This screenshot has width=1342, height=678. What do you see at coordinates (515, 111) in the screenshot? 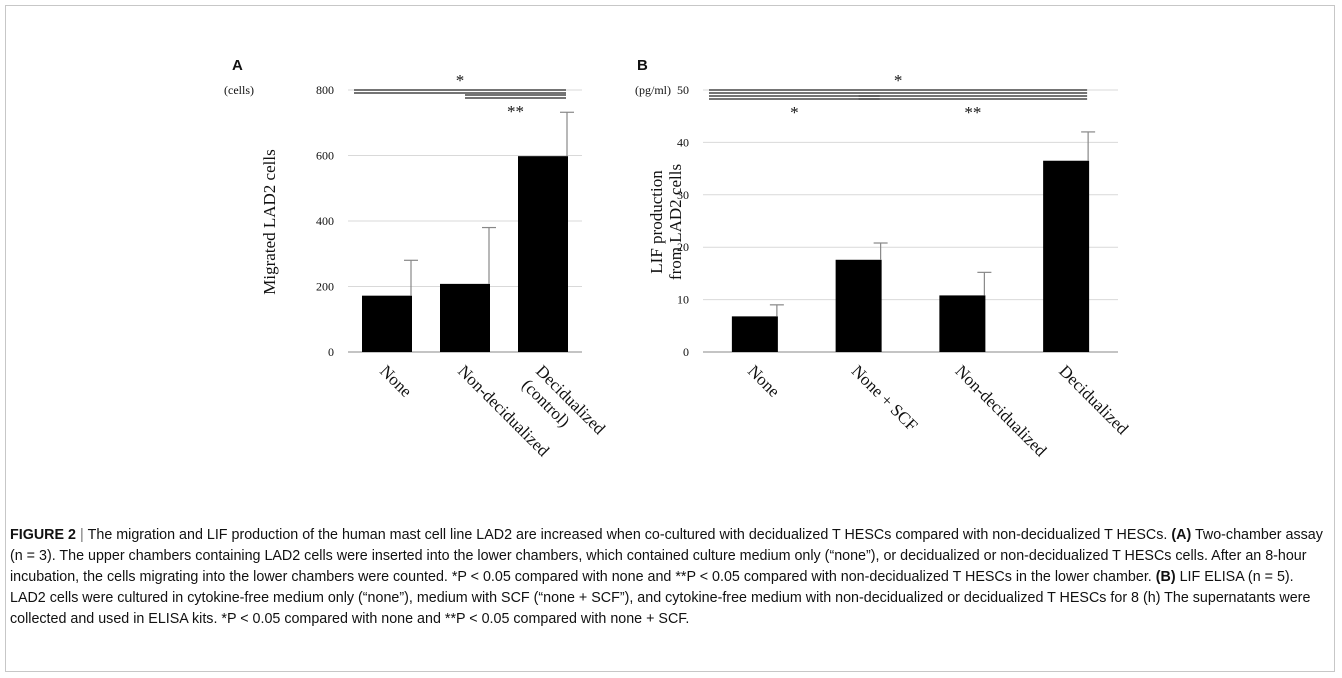
I see `panel-a-significance-label: **` at bounding box center [515, 111].